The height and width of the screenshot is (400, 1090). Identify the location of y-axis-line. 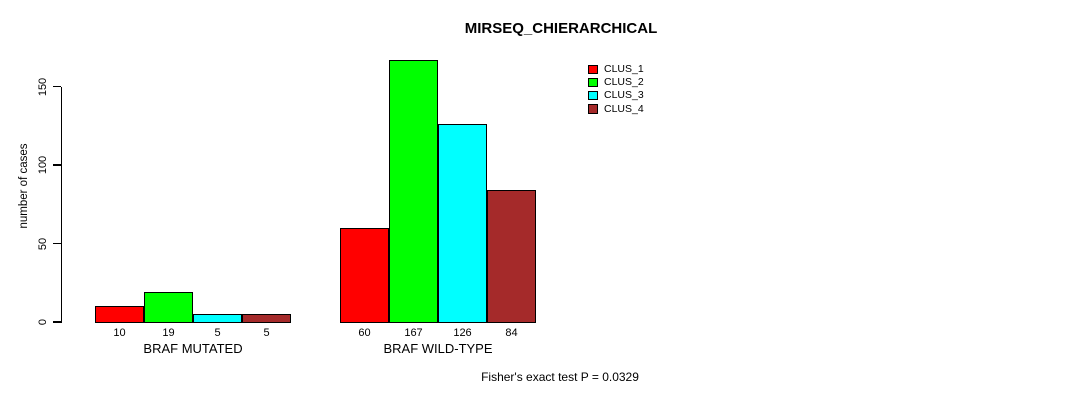
(62, 204).